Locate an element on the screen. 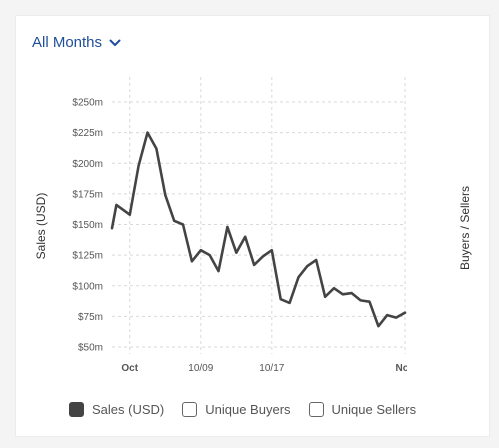 This screenshot has height=448, width=499. month-filter-dropdown: All Months is located at coordinates (76, 42).